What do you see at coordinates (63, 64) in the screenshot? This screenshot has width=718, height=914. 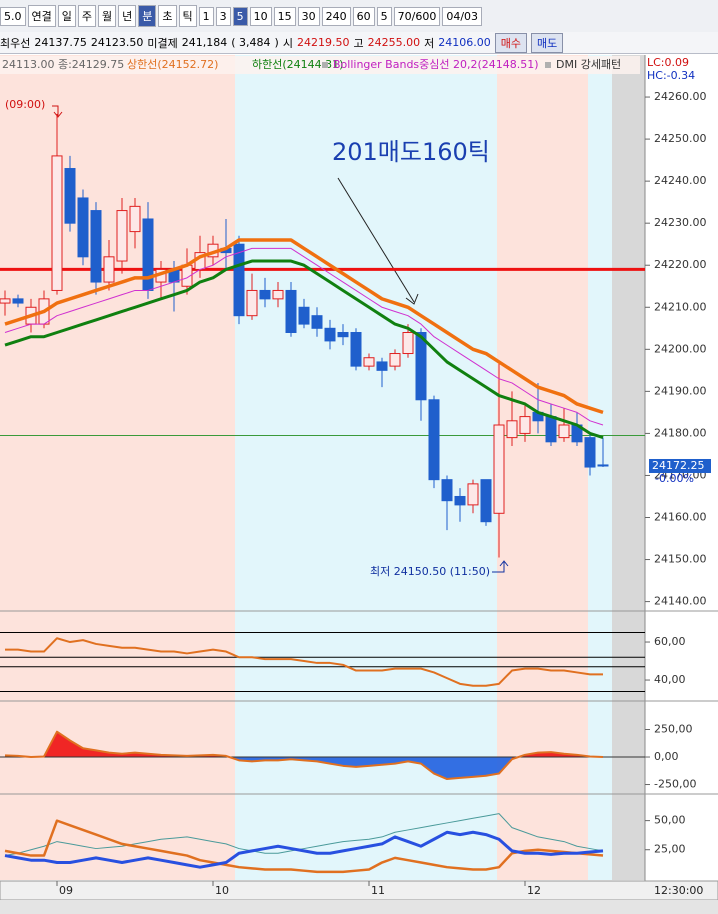 I see `legend-prev: 24113.00 종:24129.75` at bounding box center [63, 64].